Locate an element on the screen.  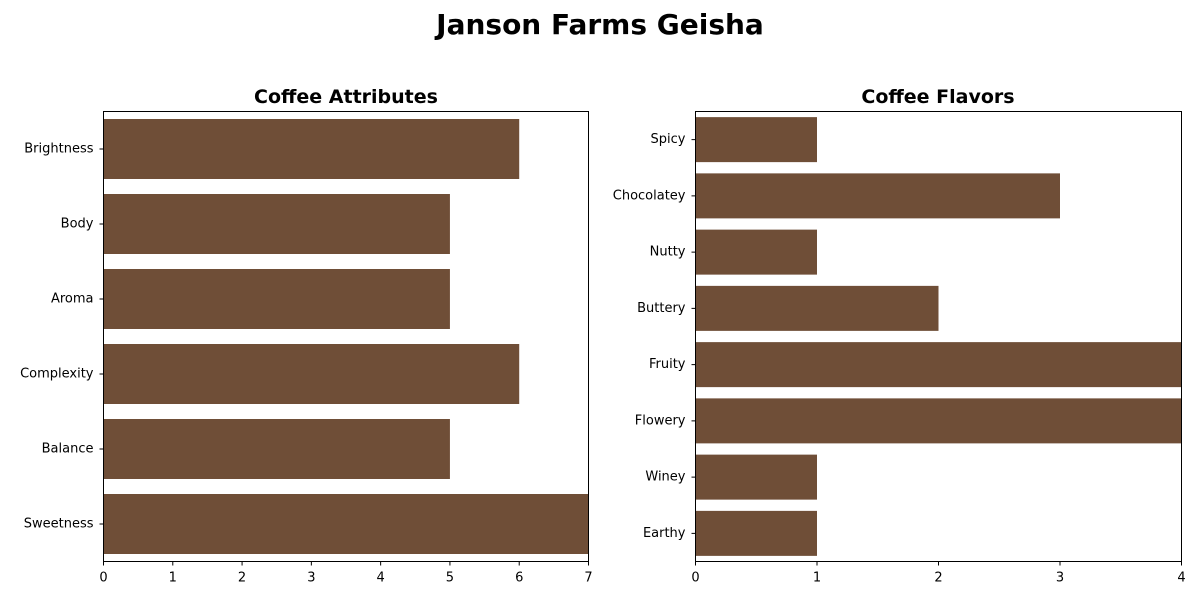
flavors-xtick-label-1: 1 is located at coordinates (817, 578).